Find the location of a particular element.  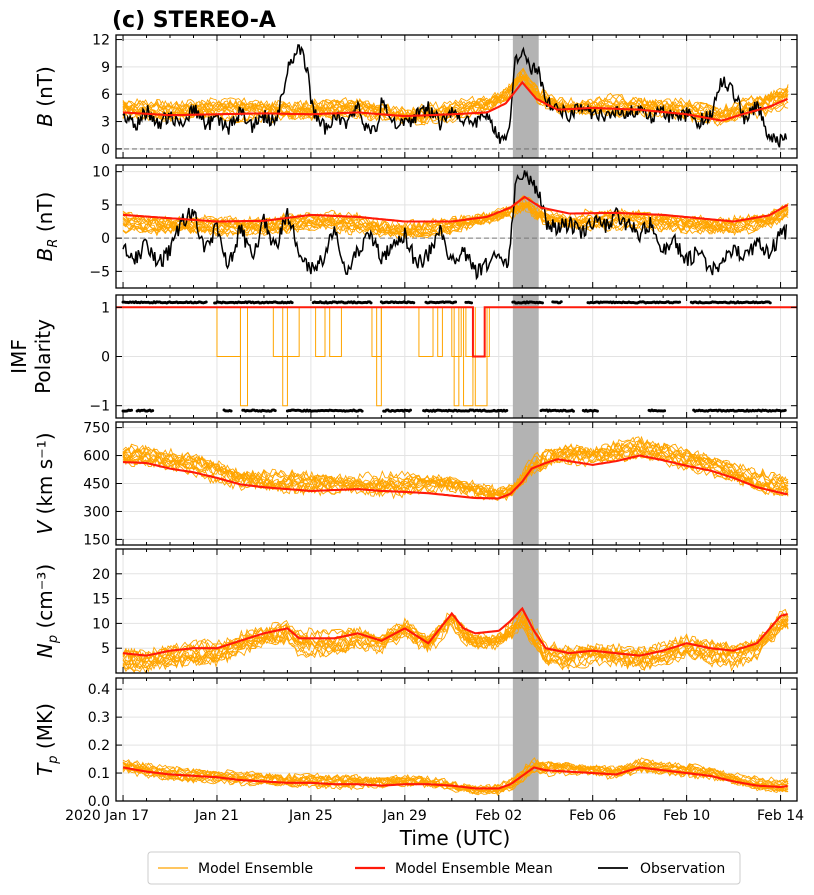

panel-V-y-label-symbol: V is located at coordinates (45, 527).